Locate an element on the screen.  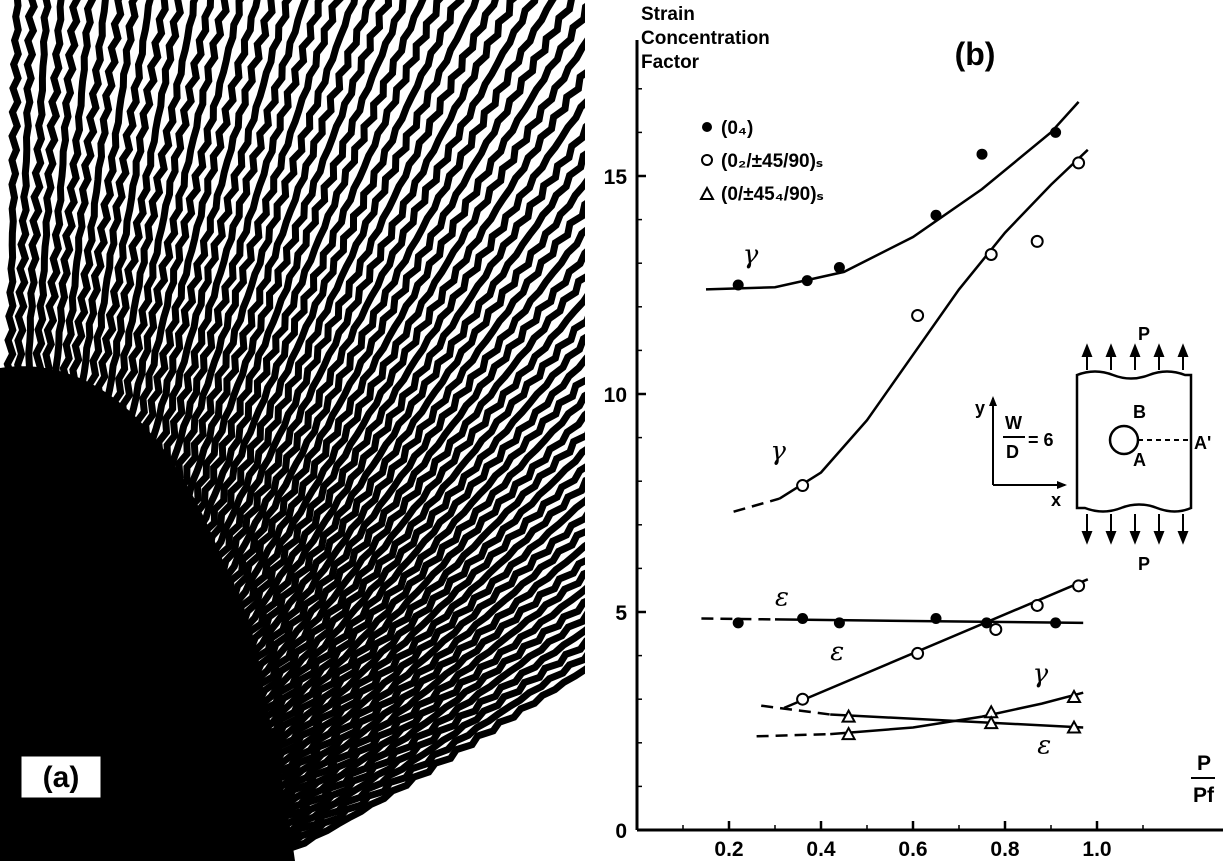
panel-a-label: (a) is located at coordinates (61, 777).